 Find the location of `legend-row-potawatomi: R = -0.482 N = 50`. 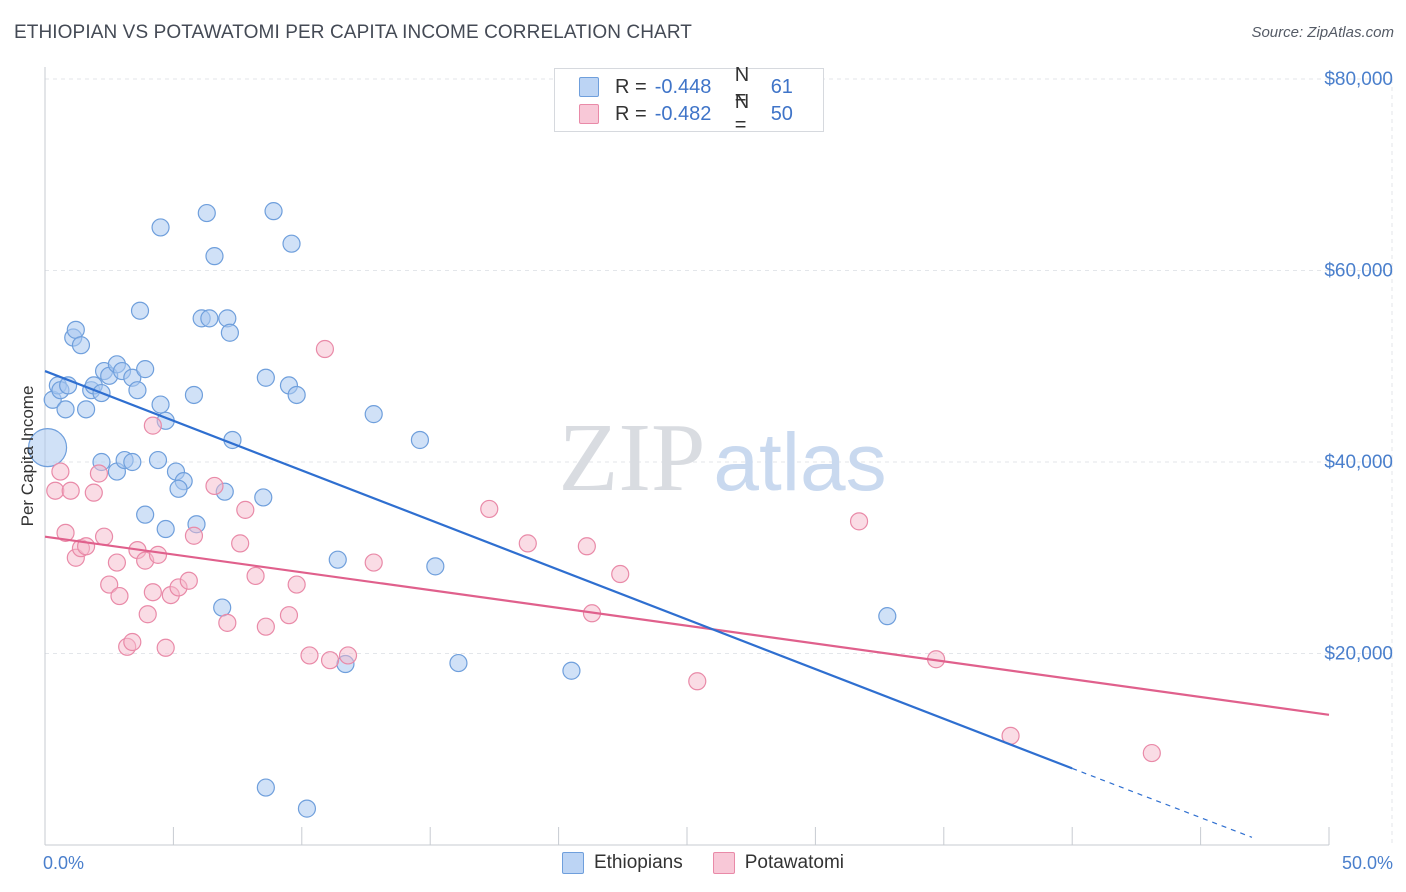

legend-row-potawatomi: R = -0.482 N = 50 is located at coordinates (686, 113).